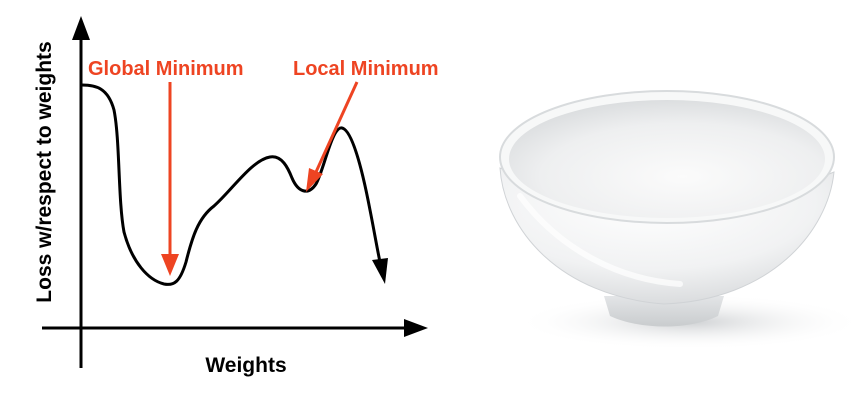 This screenshot has width=867, height=400. Describe the element at coordinates (366, 69) in the screenshot. I see `local-minimum-label: Local Minimum` at that location.